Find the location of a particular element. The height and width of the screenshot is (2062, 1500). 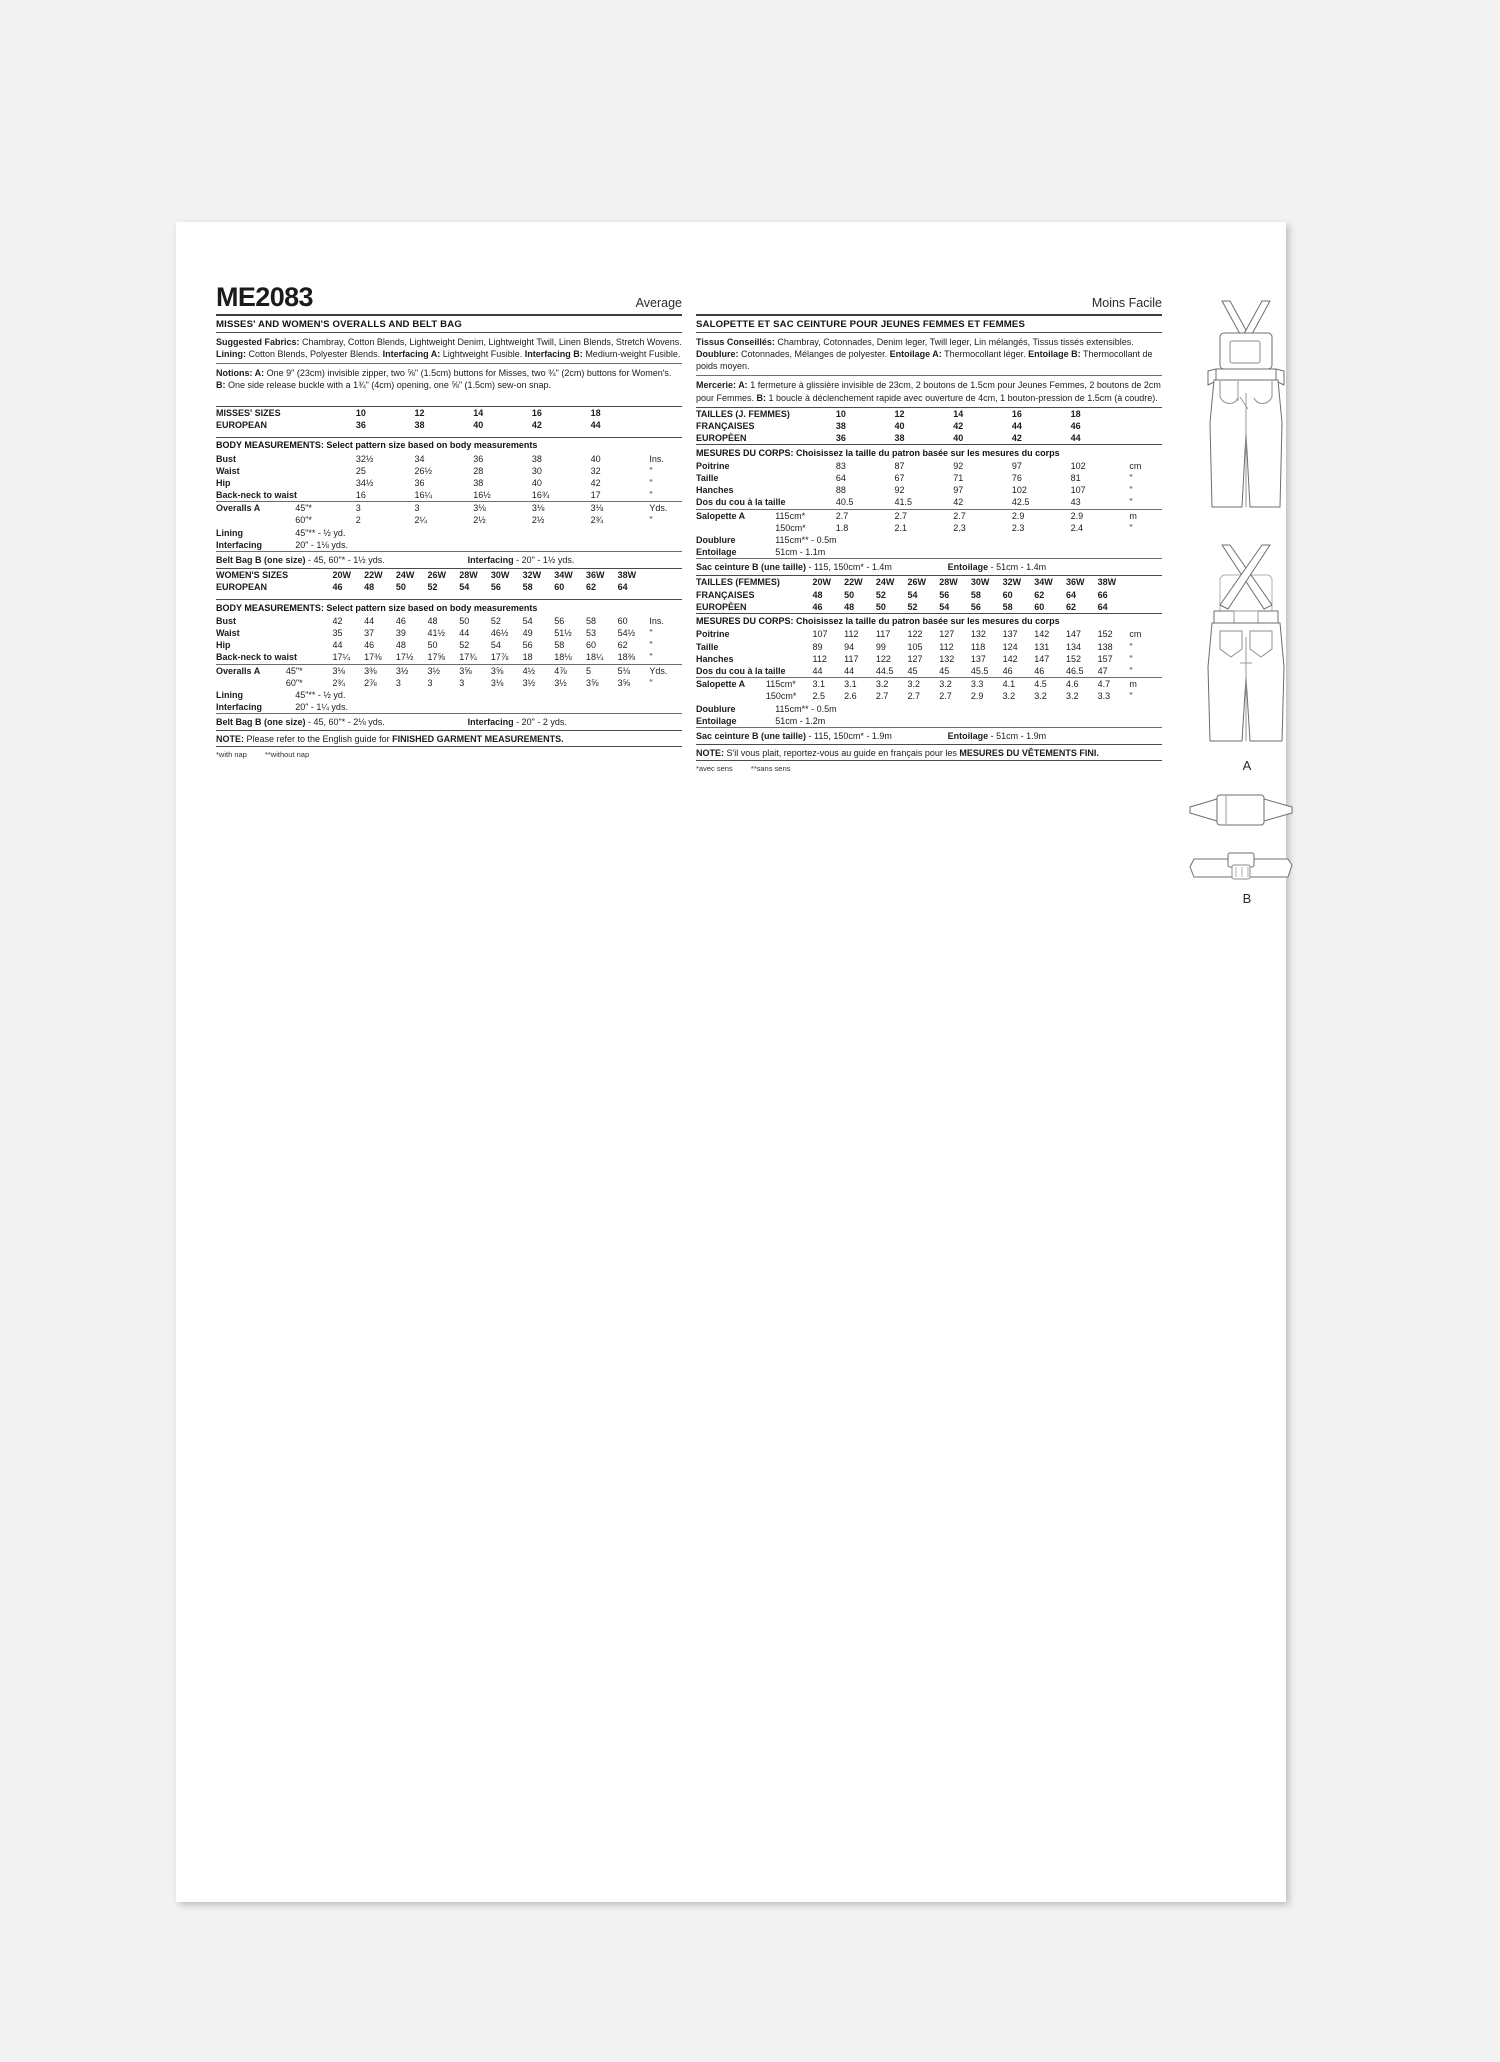

row-value: 115cm** - 0.5m is located at coordinates (806, 539).